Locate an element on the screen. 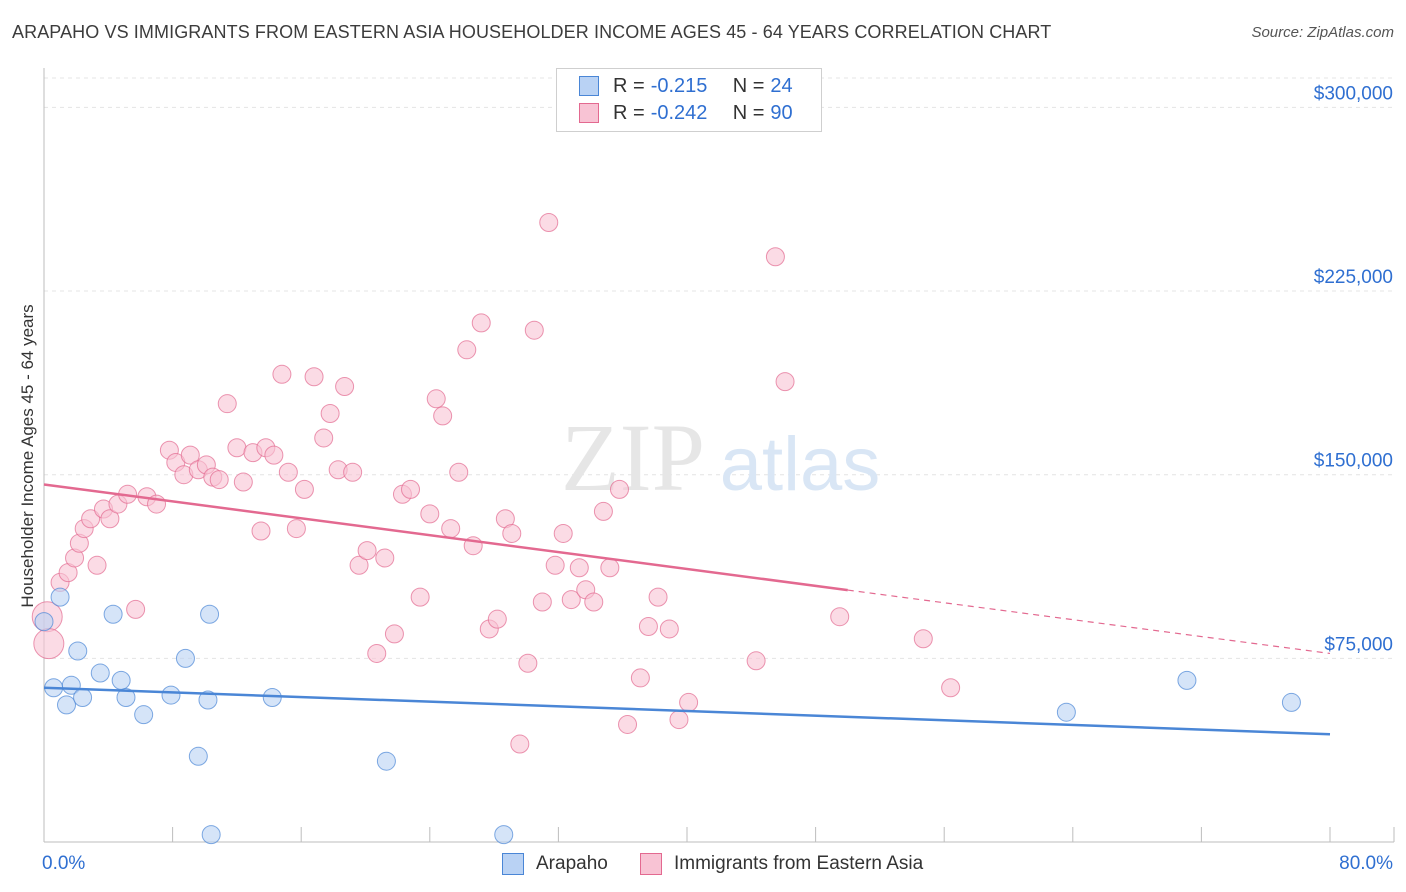 The height and width of the screenshot is (892, 1406). y-axis-title: Householder Income Ages 45 - 64 years is located at coordinates (27, 456).